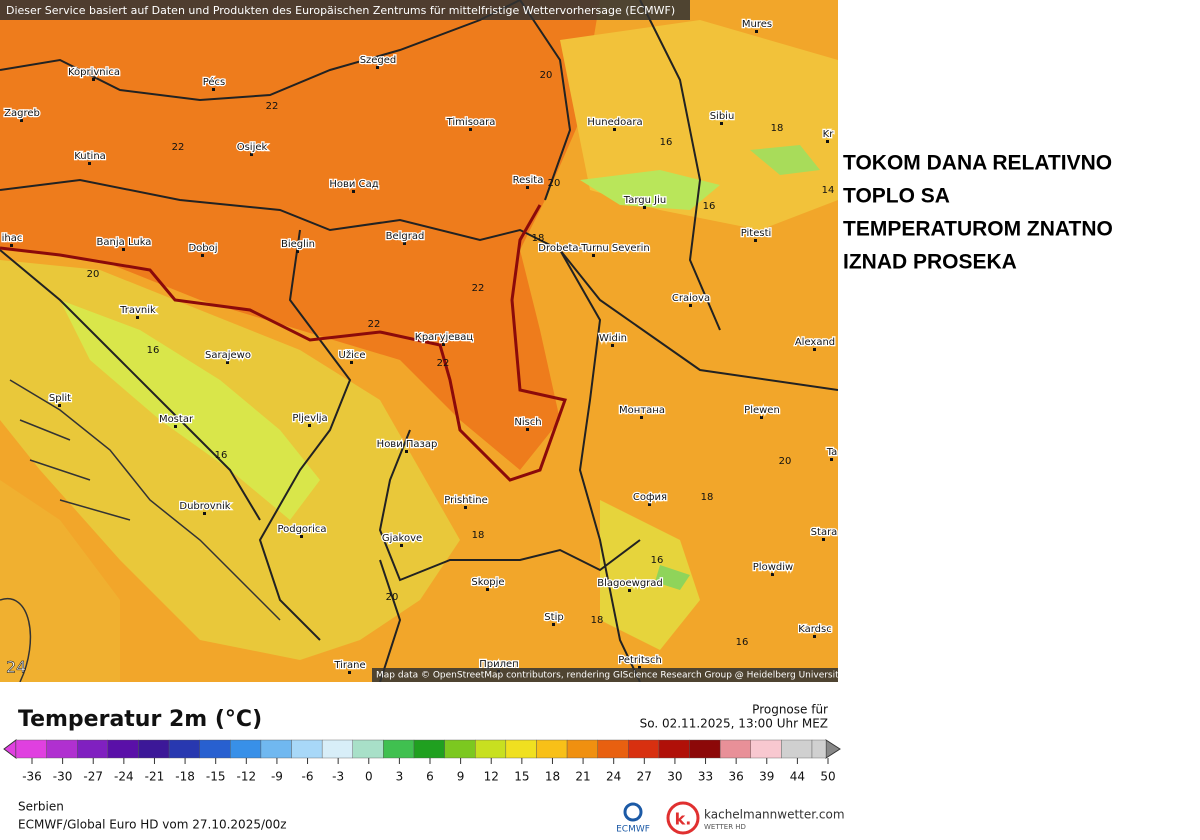 This screenshot has height=840, width=1200. Describe the element at coordinates (642, 410) in the screenshot. I see `city-label: Монтана` at that location.